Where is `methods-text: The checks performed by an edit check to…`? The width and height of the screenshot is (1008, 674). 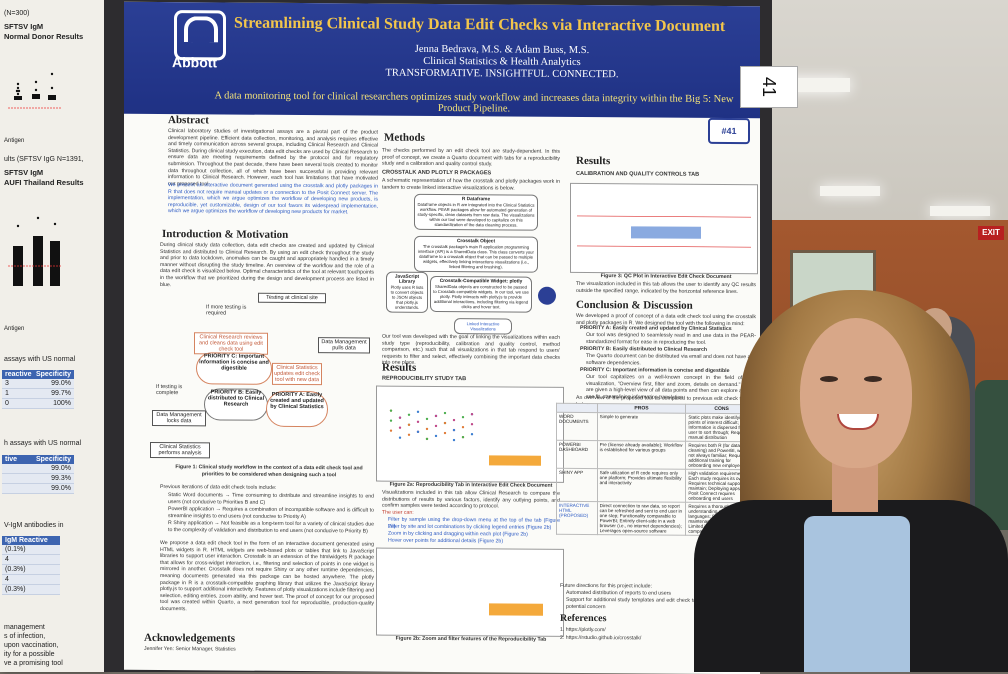
methods-text: The checks performed by an edit check to… is located at coordinates (471, 157).